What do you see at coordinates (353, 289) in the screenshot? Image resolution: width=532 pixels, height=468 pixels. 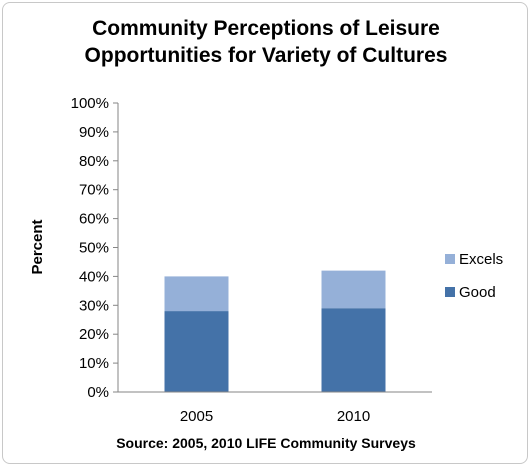 I see `bar-excels-2010` at bounding box center [353, 289].